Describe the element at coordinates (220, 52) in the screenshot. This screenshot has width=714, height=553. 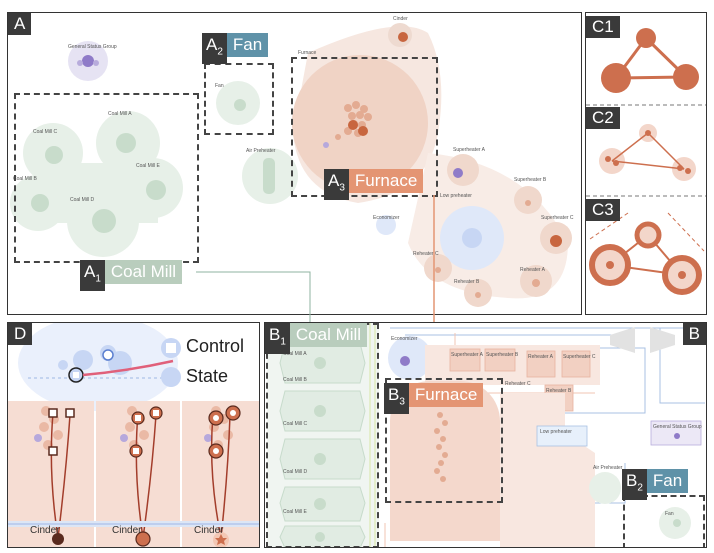
I see `tag-a2-sub: 2` at that location.